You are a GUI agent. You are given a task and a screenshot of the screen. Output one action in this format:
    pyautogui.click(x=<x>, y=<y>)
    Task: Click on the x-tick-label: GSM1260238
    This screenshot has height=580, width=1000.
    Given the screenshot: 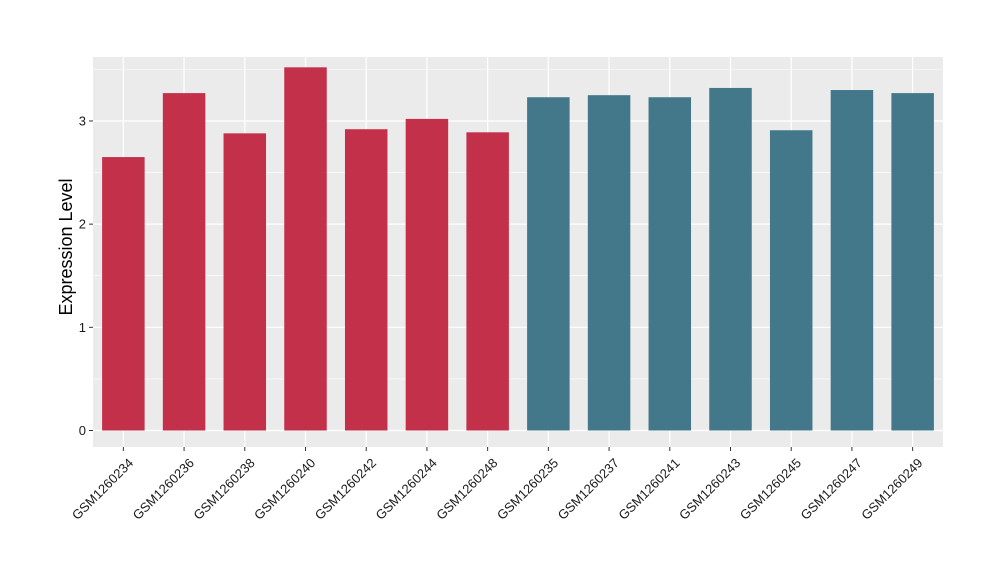 What is the action you would take?
    pyautogui.click(x=223, y=488)
    